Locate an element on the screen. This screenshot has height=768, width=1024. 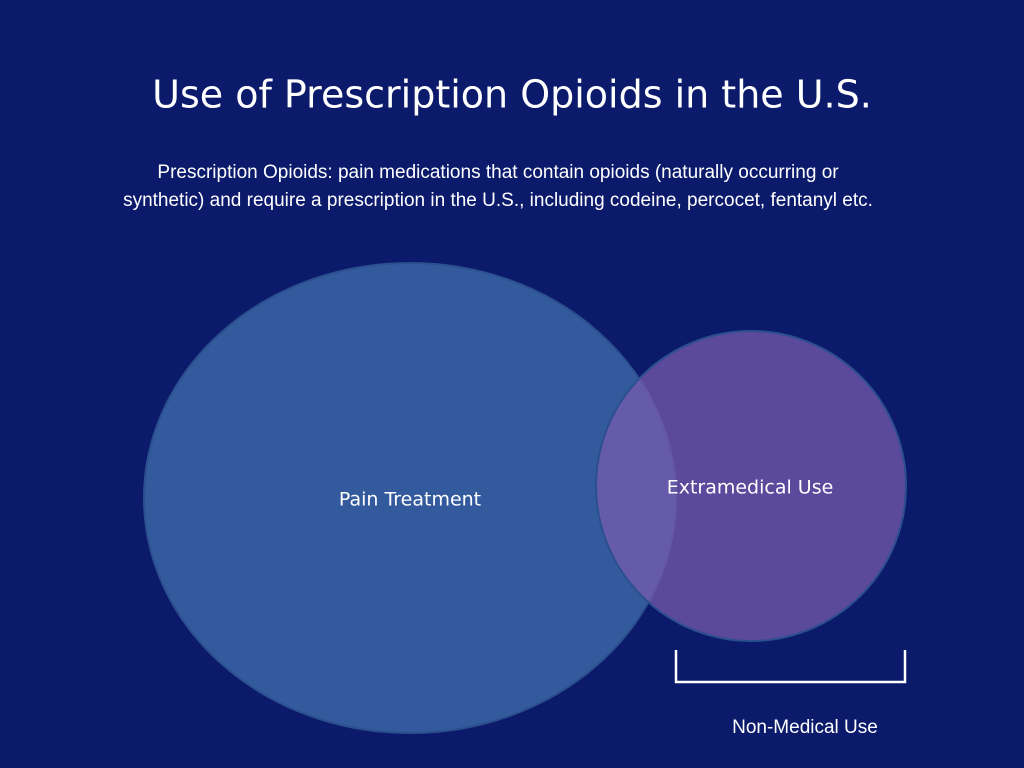
set-label: Pain Treatment is located at coordinates (410, 500).